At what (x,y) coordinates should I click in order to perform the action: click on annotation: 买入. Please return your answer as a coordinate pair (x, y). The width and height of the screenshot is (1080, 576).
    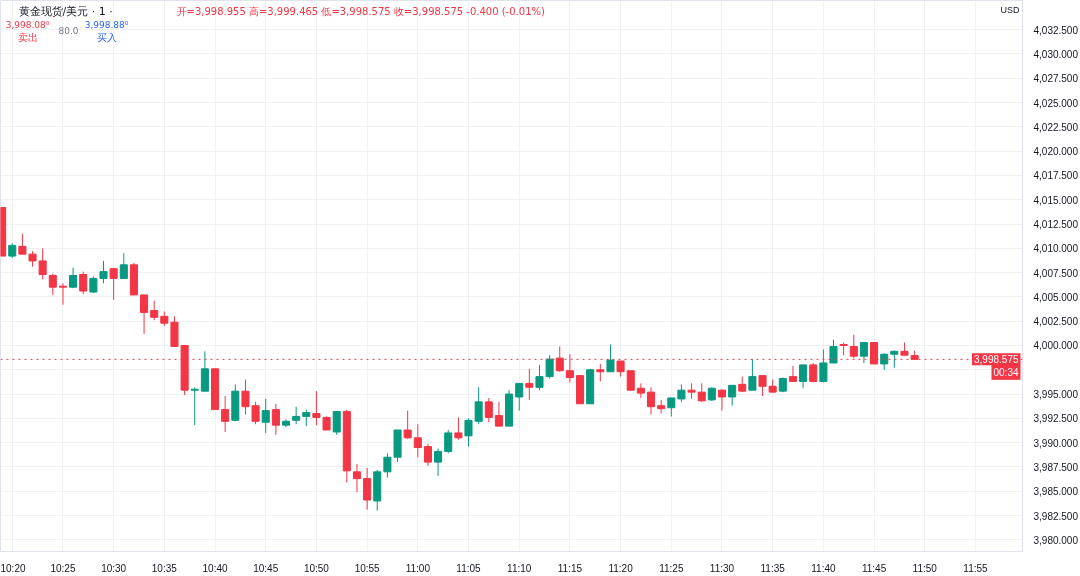
    Looking at the image, I should click on (106, 37).